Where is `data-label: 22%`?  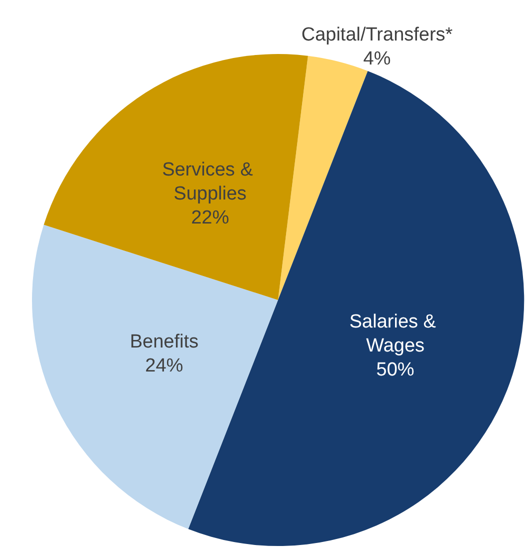 data-label: 22% is located at coordinates (210, 217).